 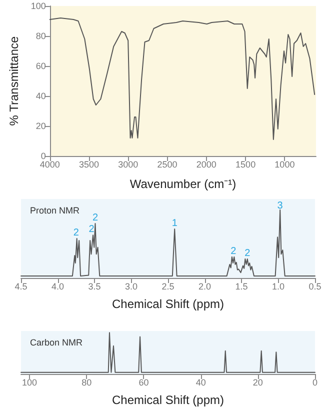 What do you see at coordinates (206, 165) in the screenshot?
I see `x-tick-label: 2000` at bounding box center [206, 165].